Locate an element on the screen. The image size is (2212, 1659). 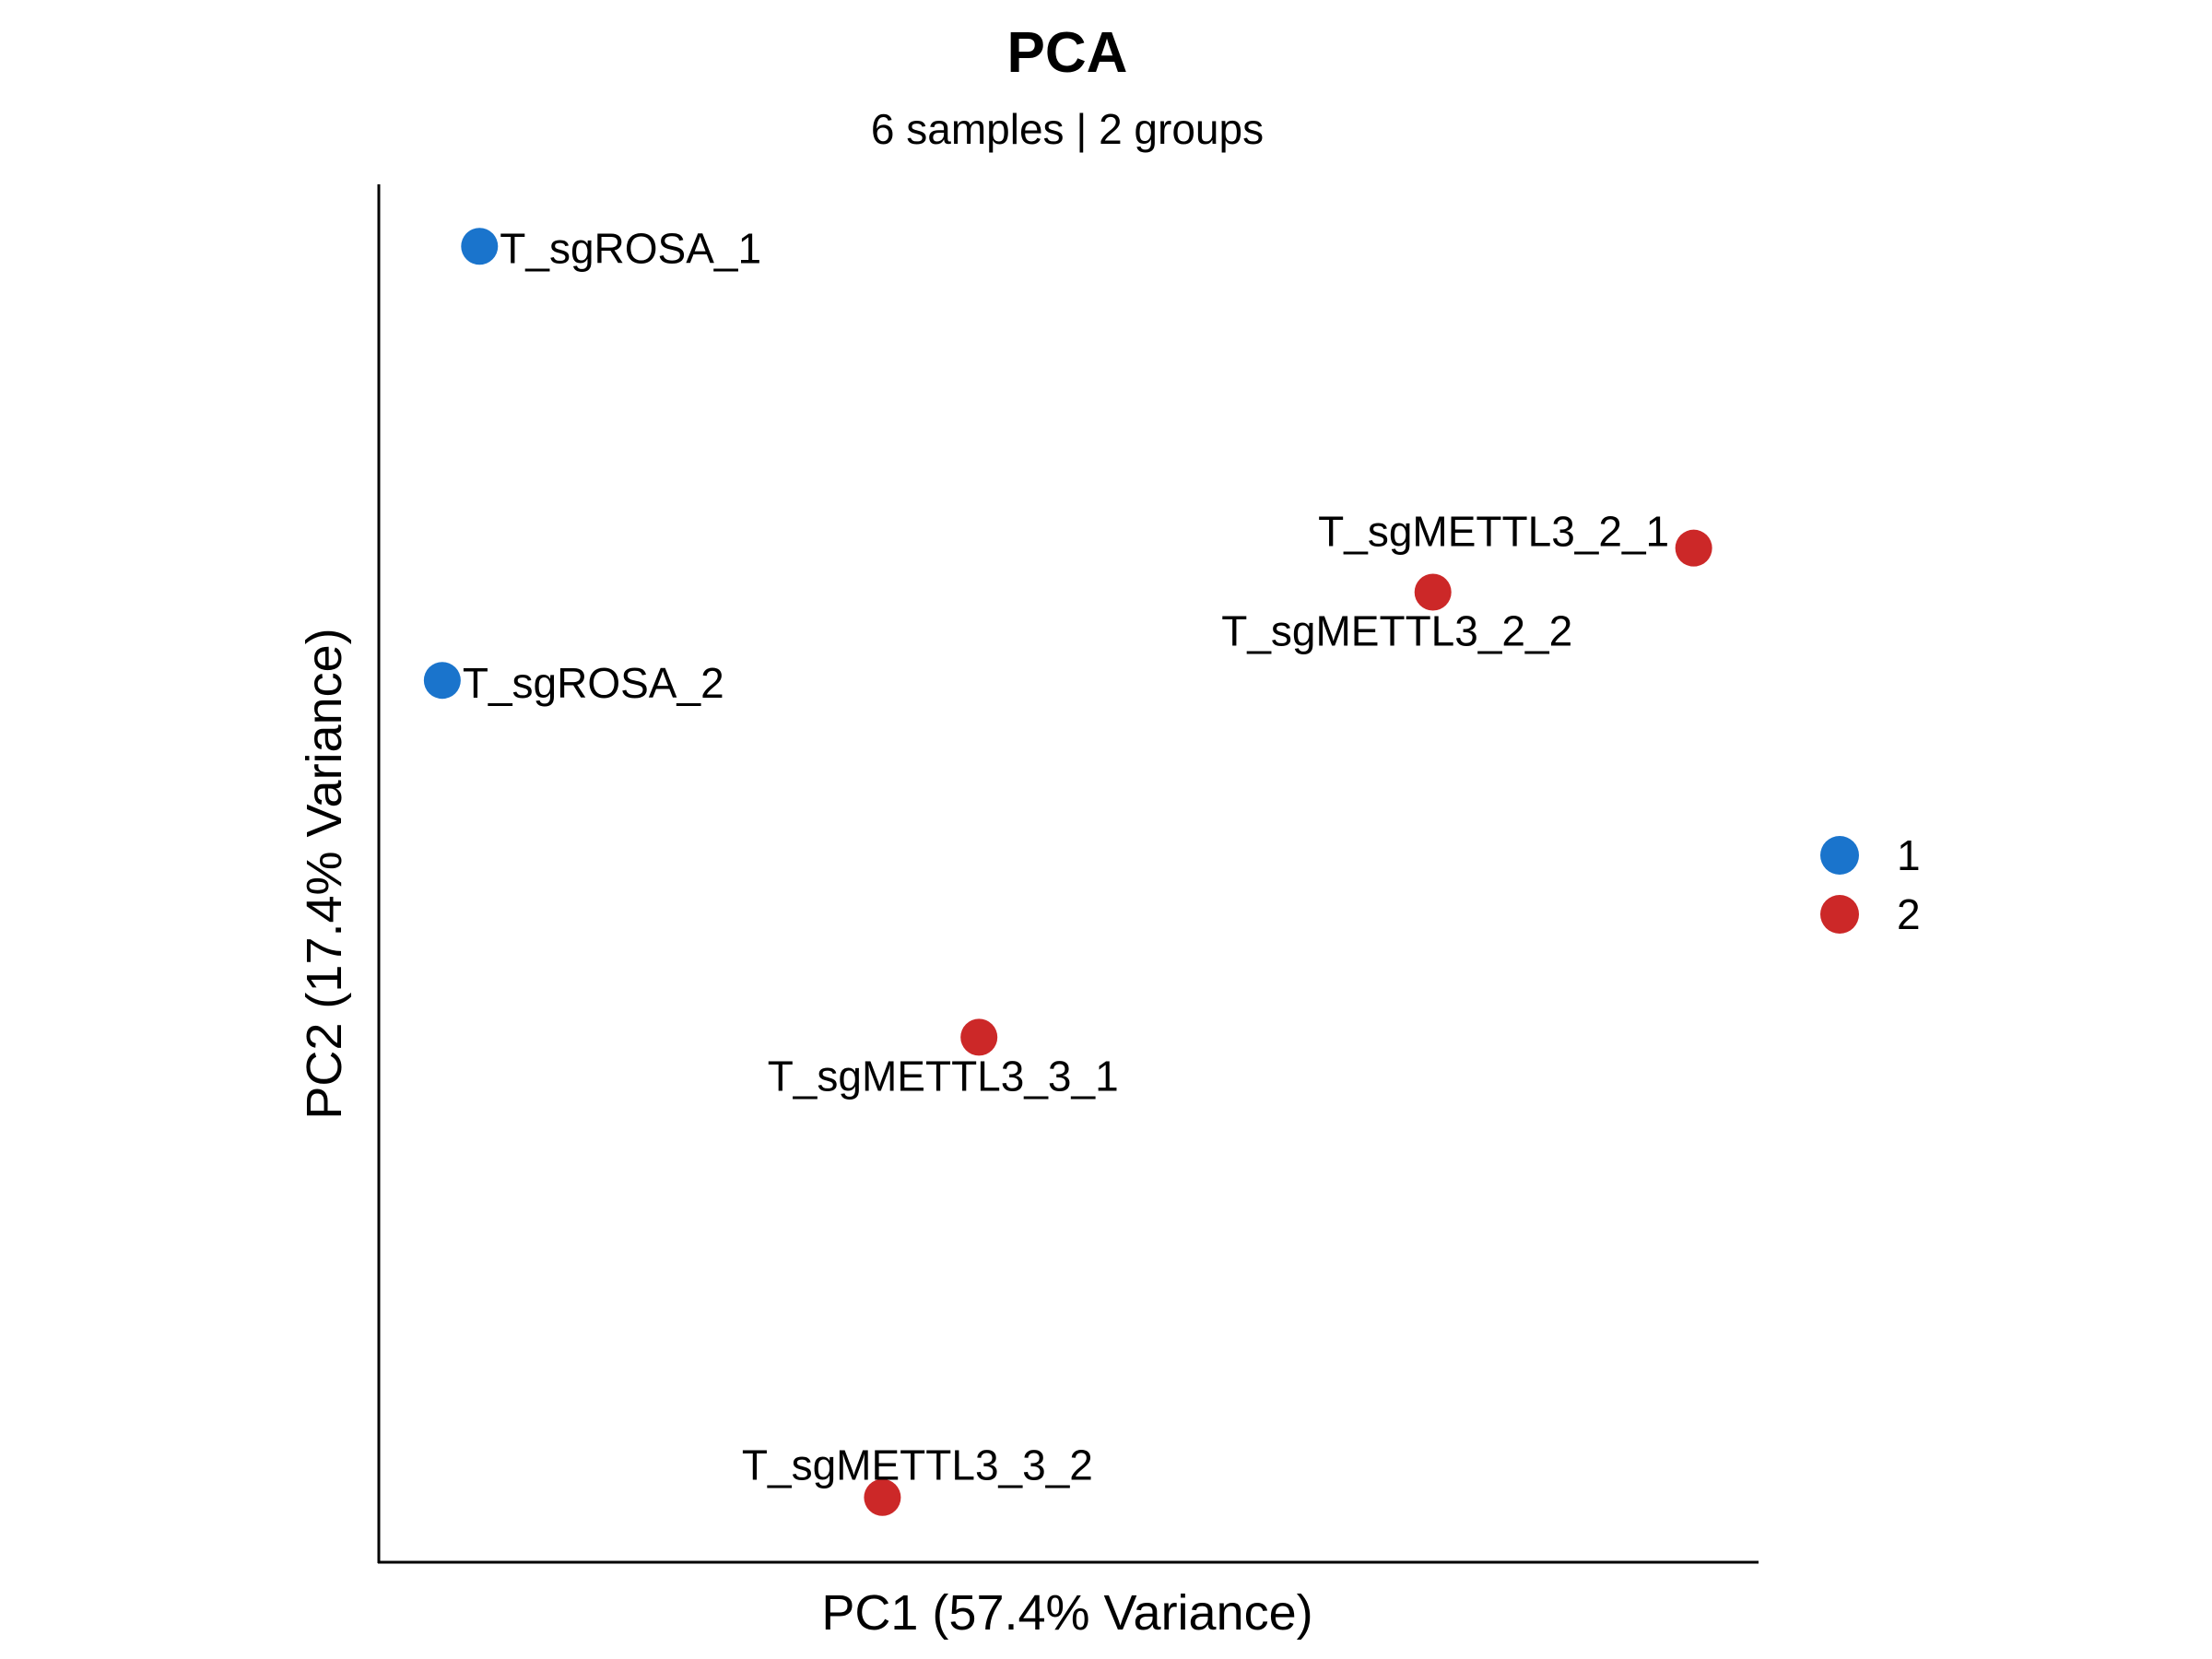
legend: 12 is located at coordinates (1870, 884).